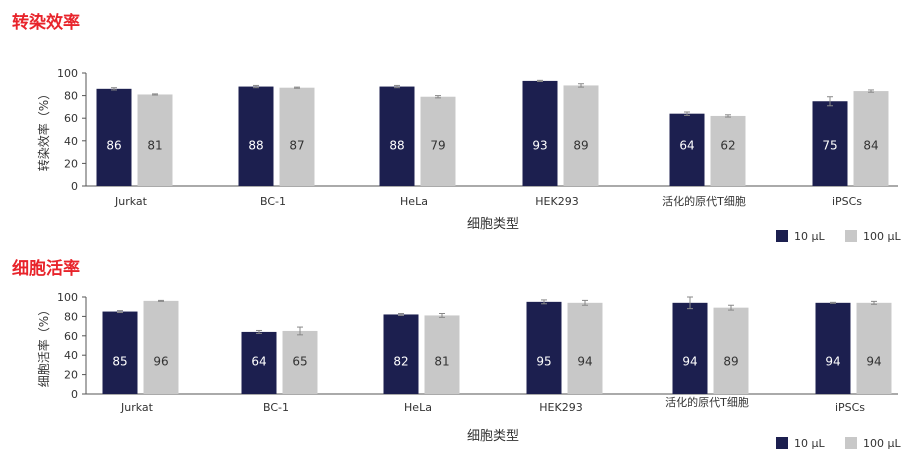 The height and width of the screenshot is (466, 924). Describe the element at coordinates (113, 146) in the screenshot. I see `data-label: 86` at that location.